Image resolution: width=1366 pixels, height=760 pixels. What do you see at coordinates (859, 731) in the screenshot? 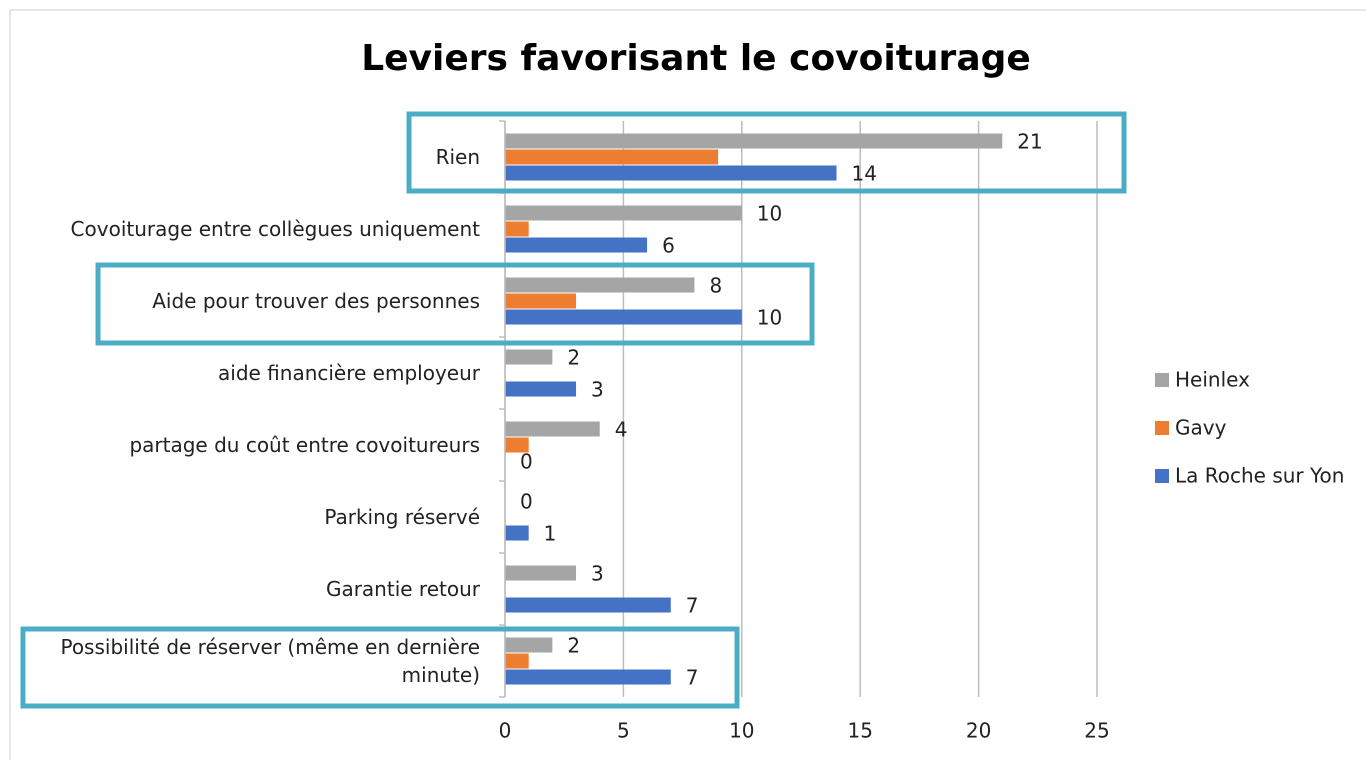
I see `x-tick-label: 15` at bounding box center [859, 731].